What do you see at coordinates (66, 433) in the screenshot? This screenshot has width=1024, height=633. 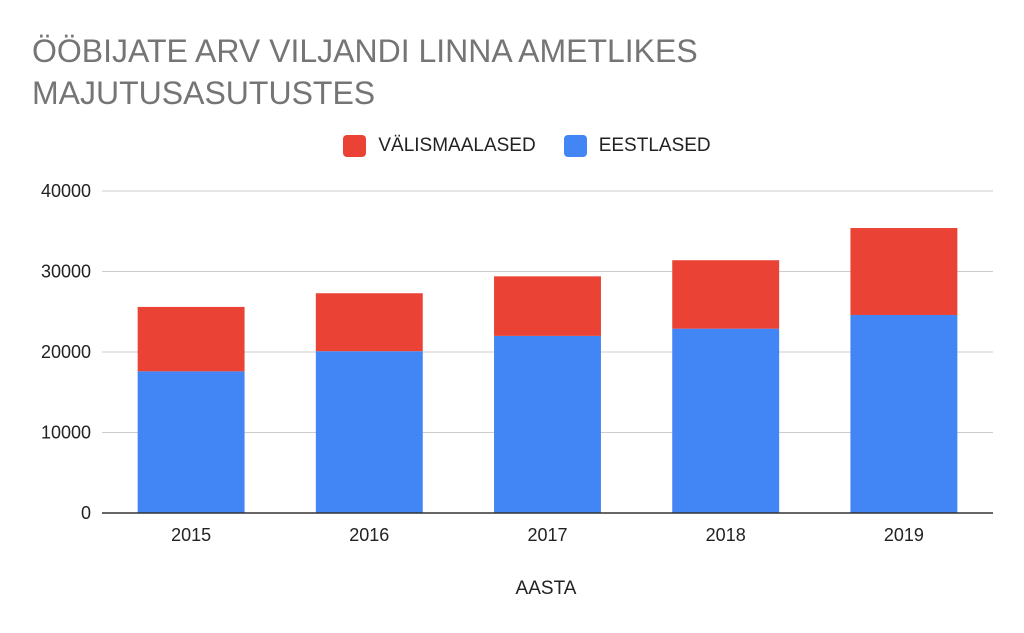 I see `y-tick-label: 10000` at bounding box center [66, 433].